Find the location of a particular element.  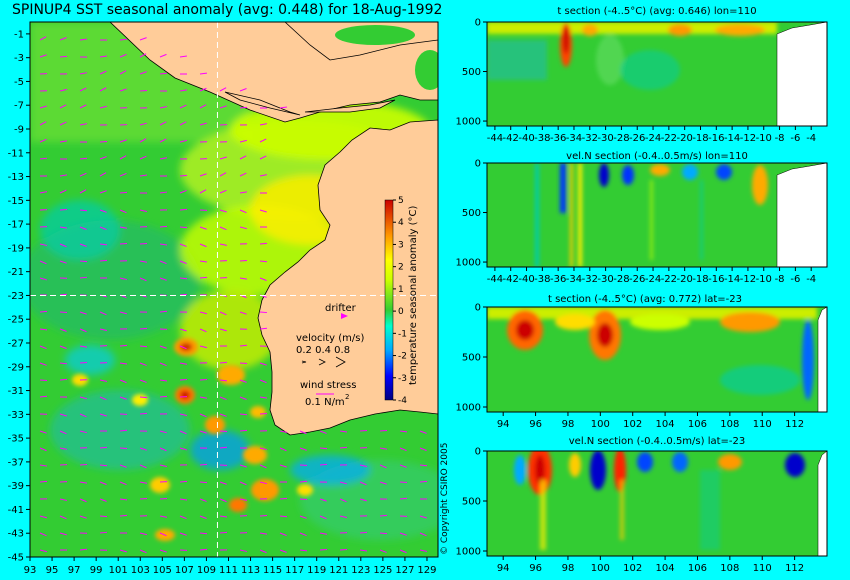

section-x-tick-label: 96 is located at coordinates (535, 568).